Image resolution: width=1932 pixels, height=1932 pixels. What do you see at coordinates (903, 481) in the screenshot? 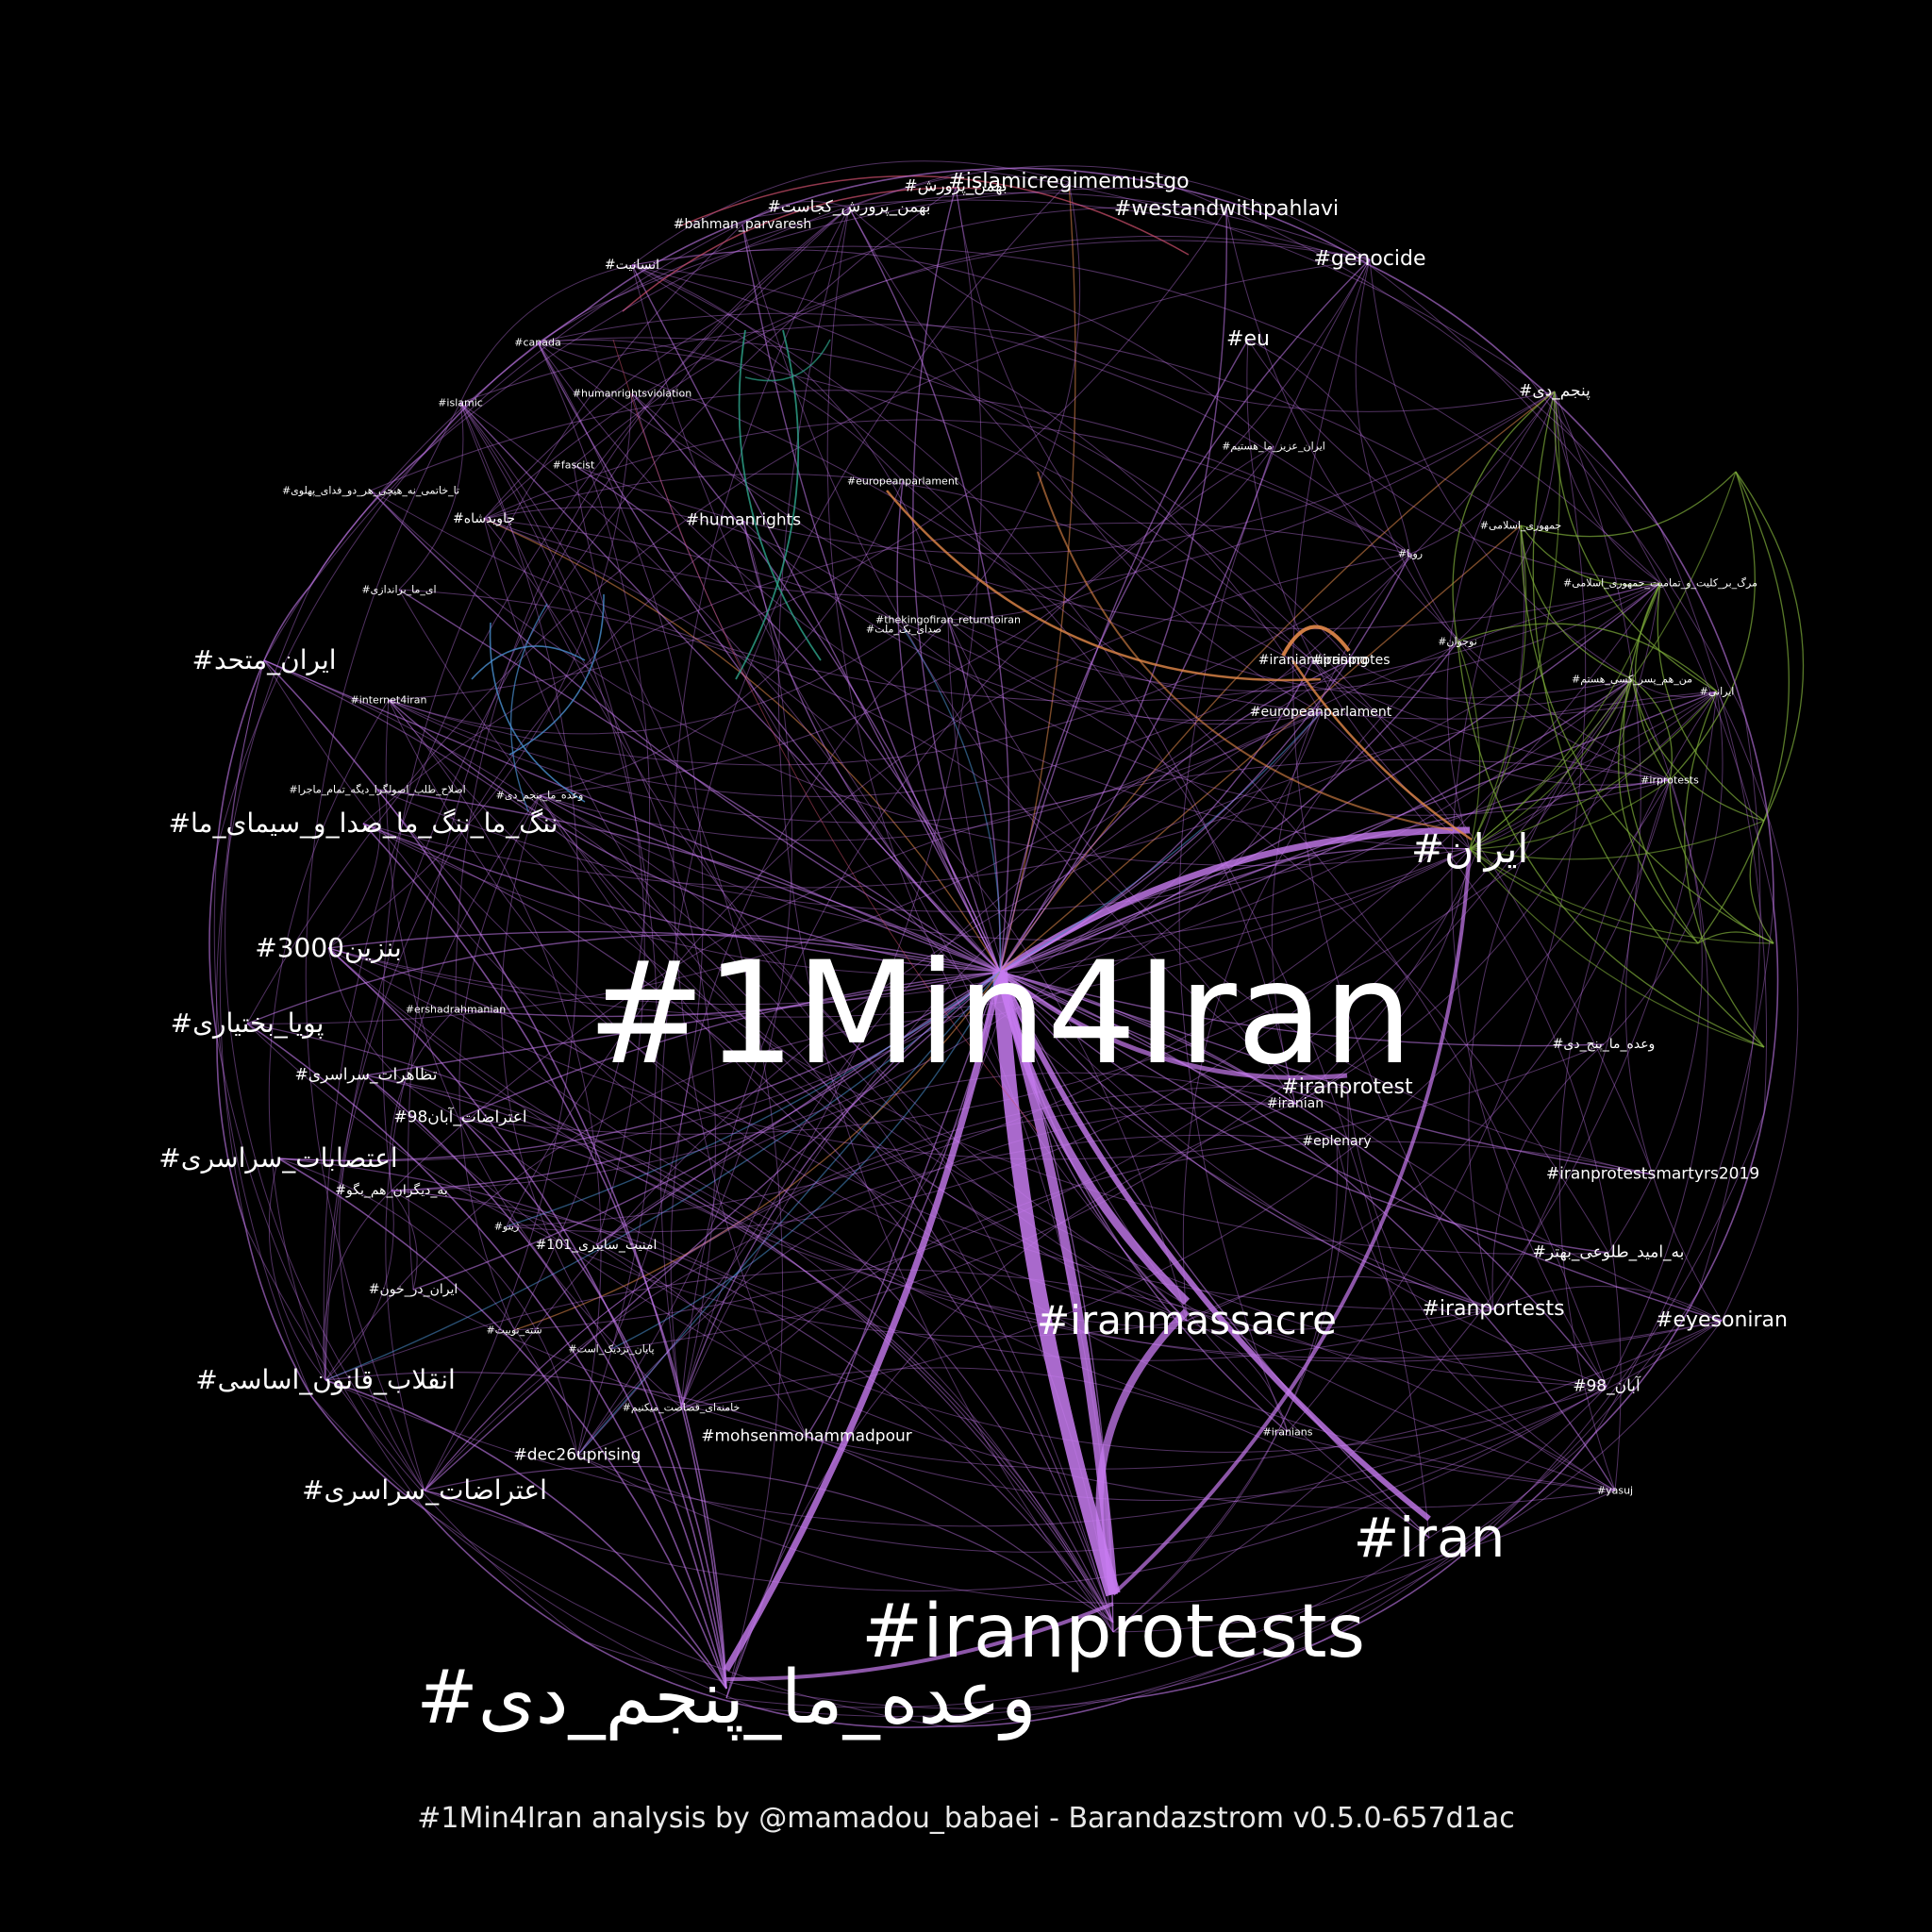
I see `node-label-eup_small: #europeanparlament` at bounding box center [903, 481].